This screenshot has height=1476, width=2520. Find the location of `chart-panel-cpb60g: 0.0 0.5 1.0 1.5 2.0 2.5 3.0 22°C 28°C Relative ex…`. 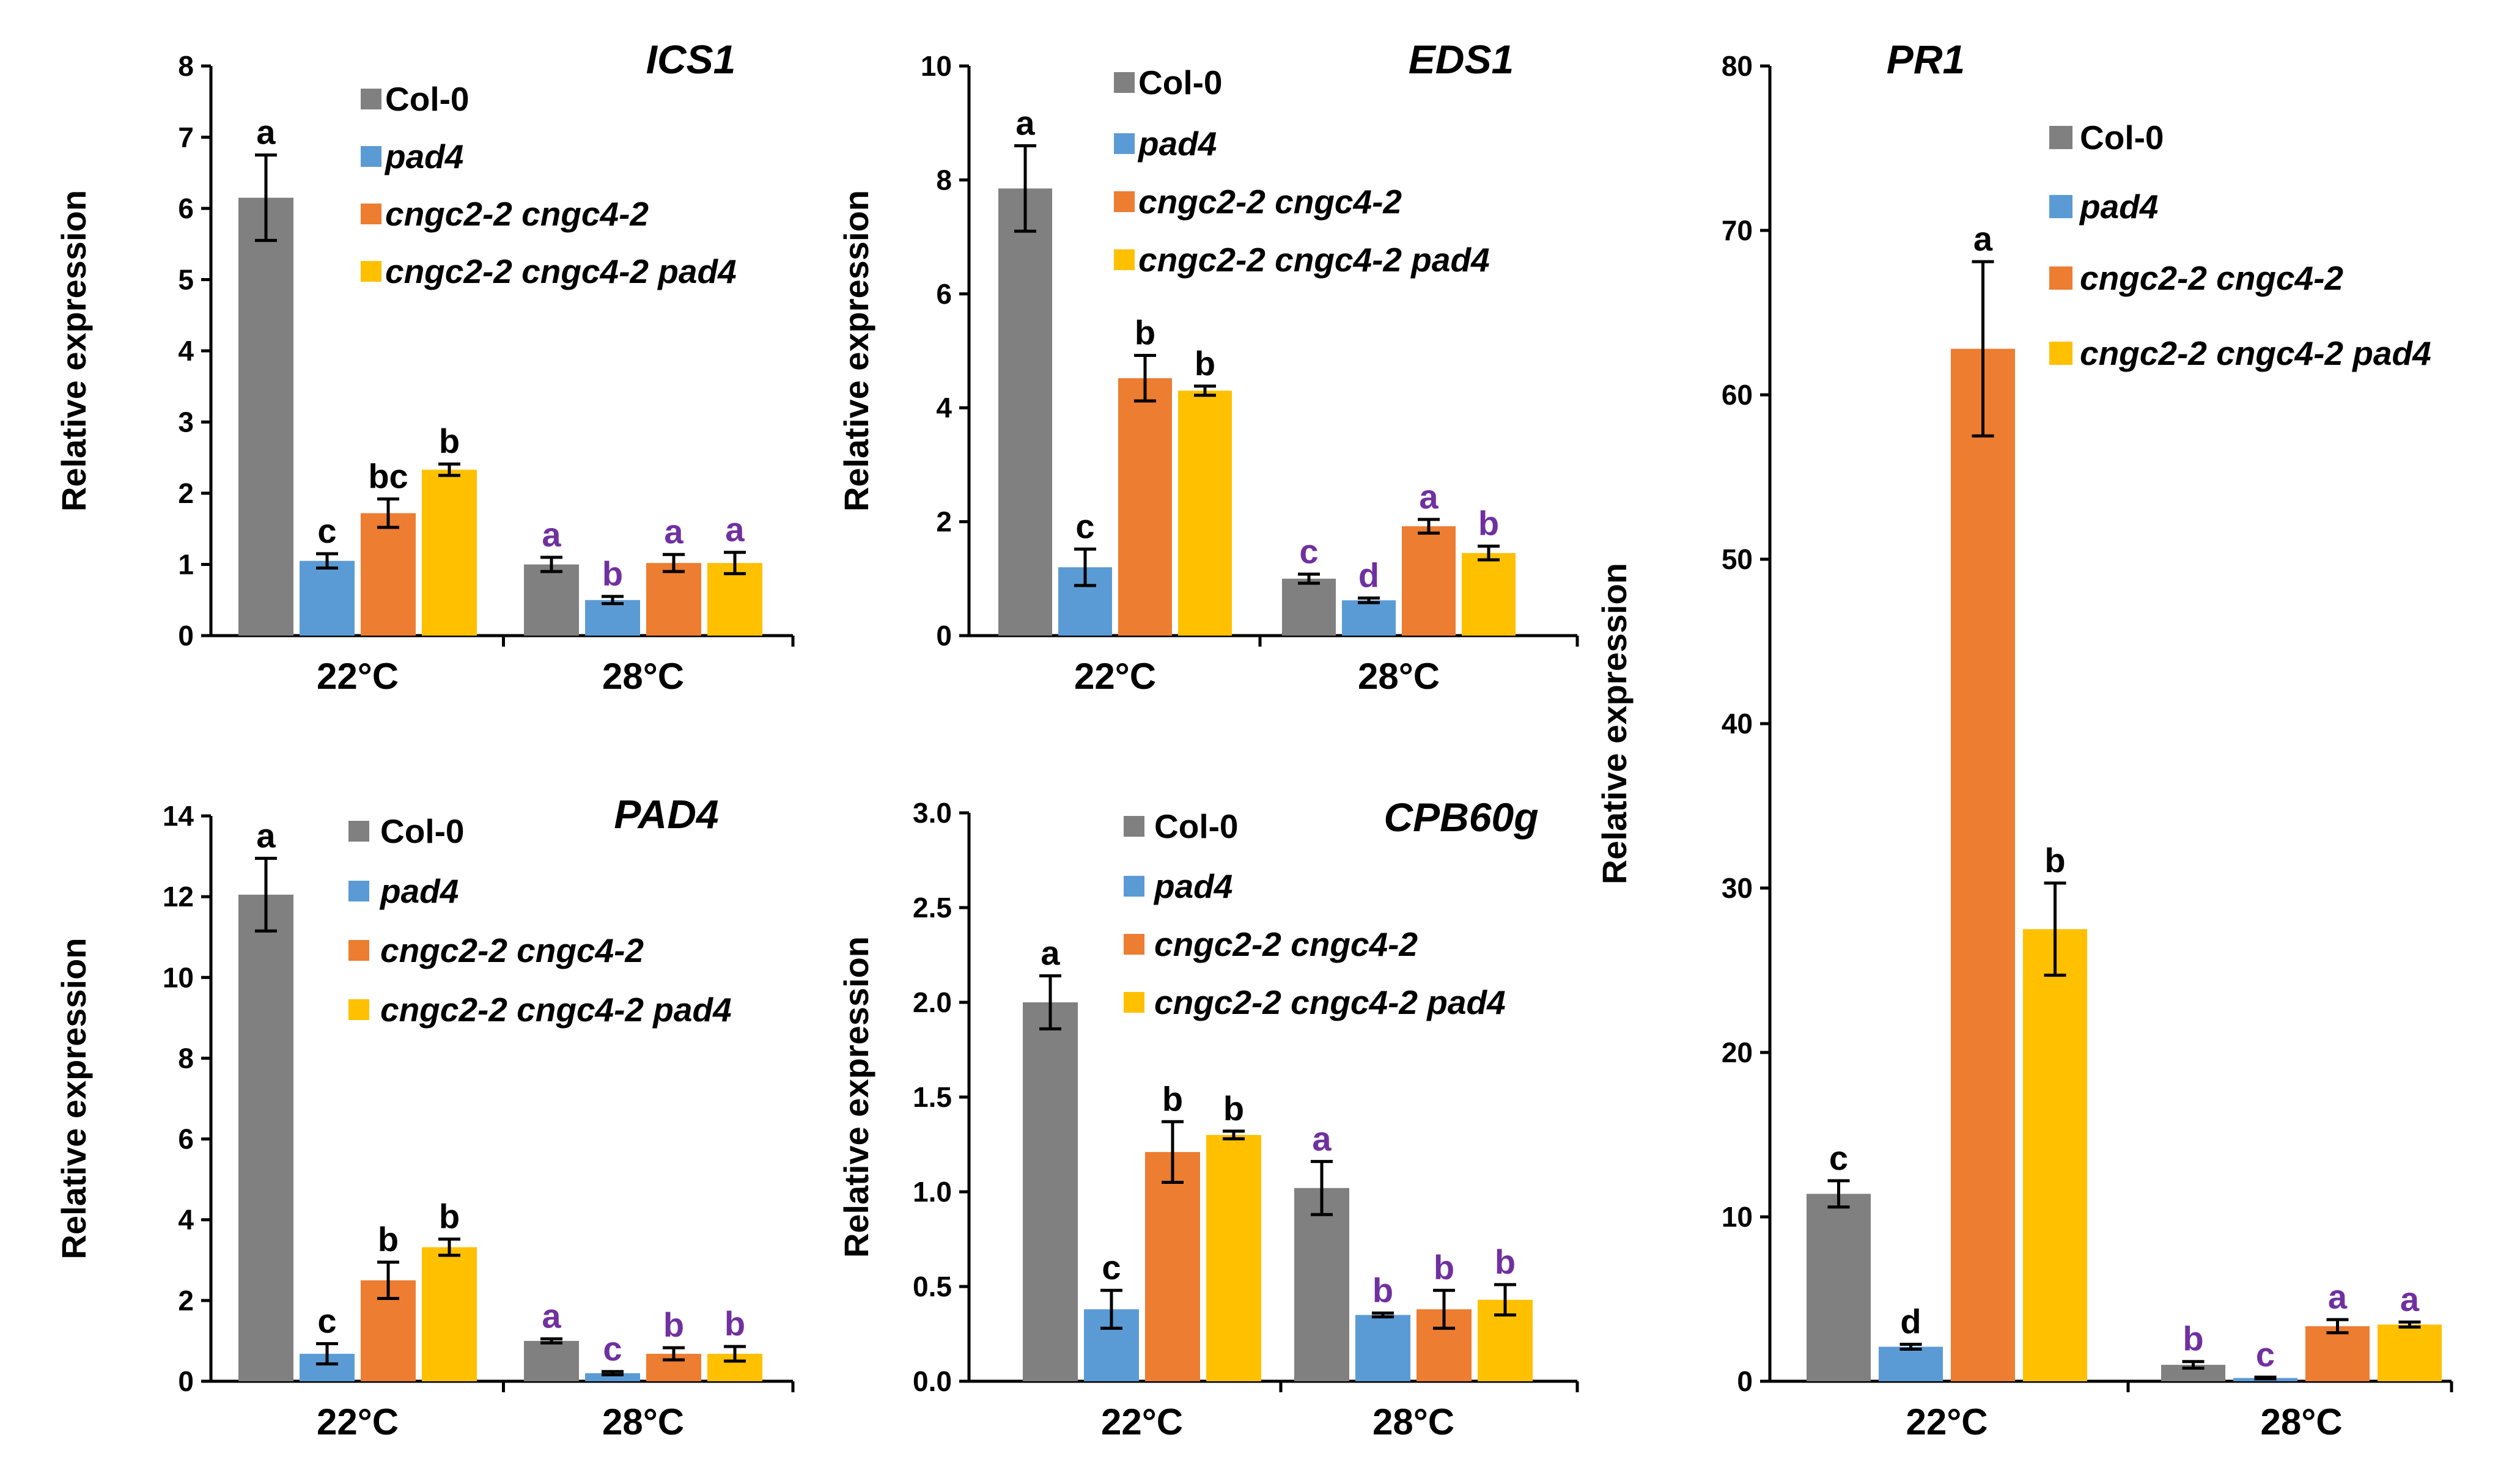

chart-panel-cpb60g: 0.0 0.5 1.0 1.5 2.0 2.5 3.0 22°C 28°C Relative ex… is located at coordinates (1208, 1118).